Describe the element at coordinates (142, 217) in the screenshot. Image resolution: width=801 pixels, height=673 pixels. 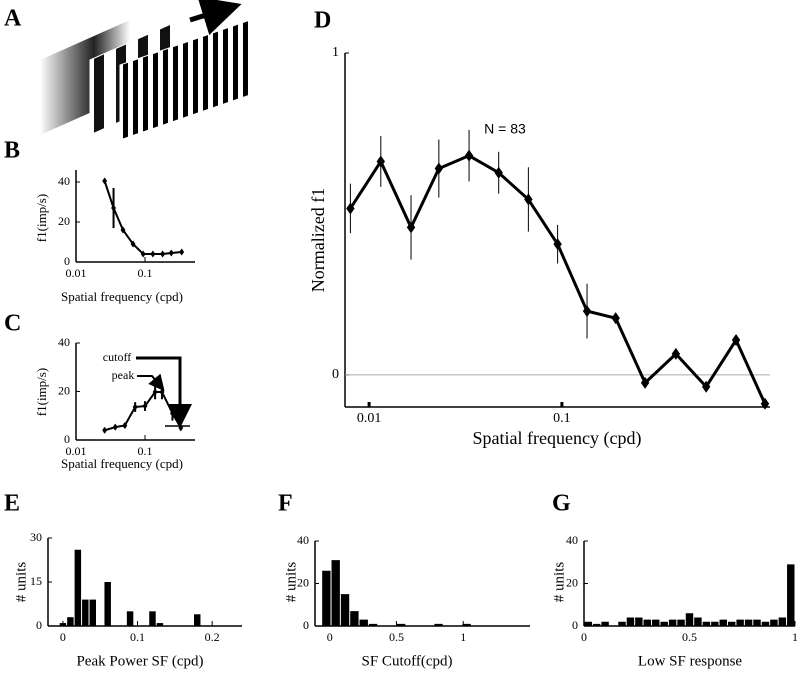
I see `data-line` at that location.